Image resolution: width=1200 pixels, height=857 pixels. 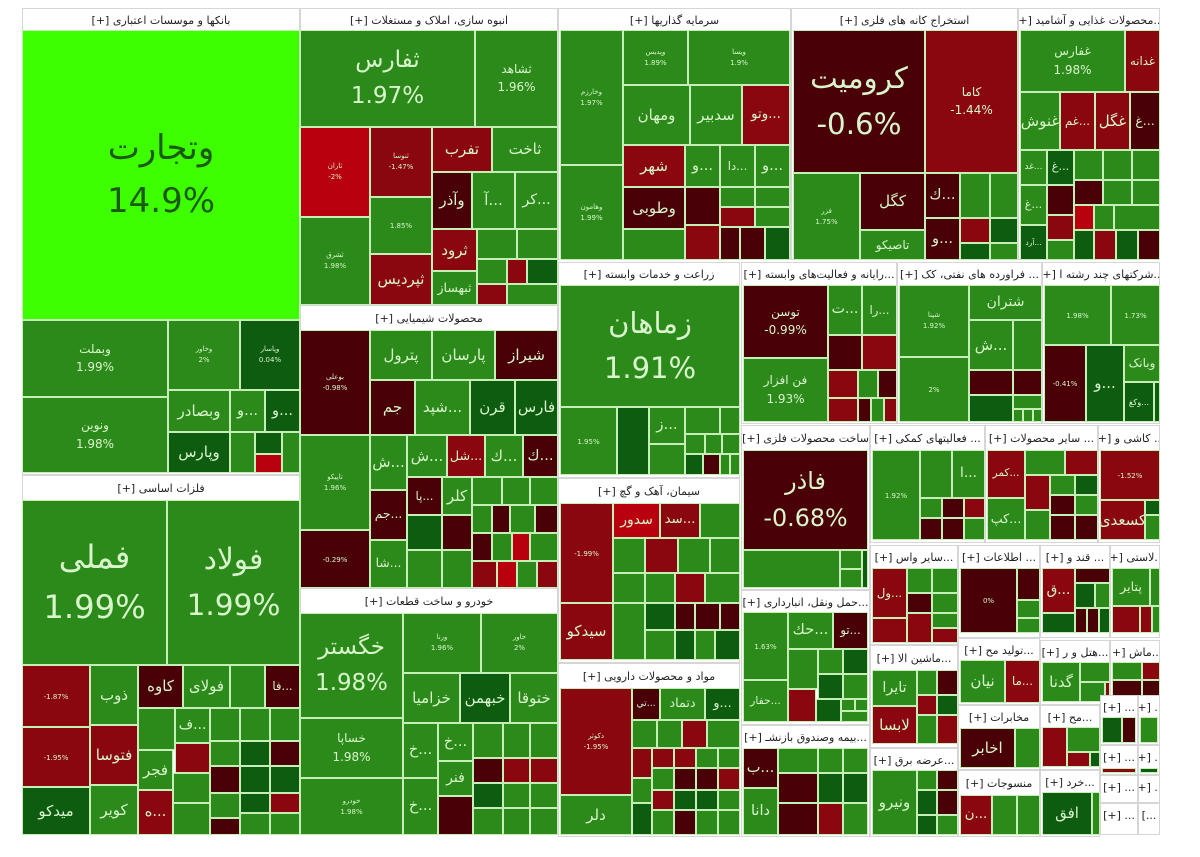 What do you see at coordinates (894, 688) in the screenshot?
I see `stock-tile: تایرا` at bounding box center [894, 688].